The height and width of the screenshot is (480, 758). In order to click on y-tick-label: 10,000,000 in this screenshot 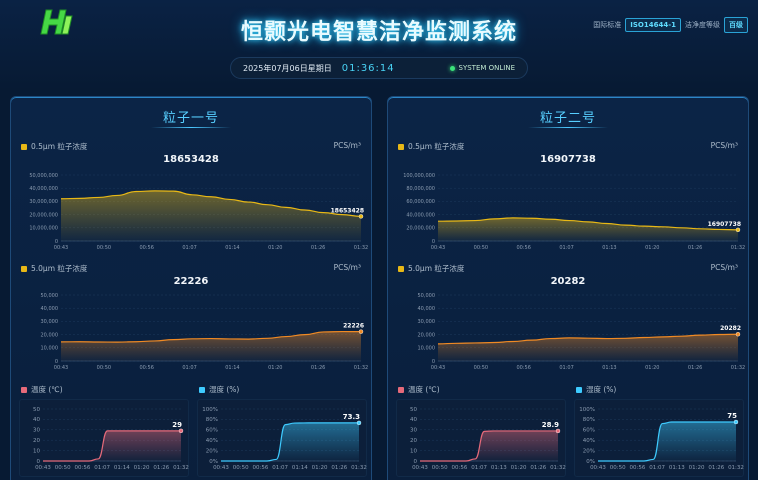, I will do `click(43, 229)`.